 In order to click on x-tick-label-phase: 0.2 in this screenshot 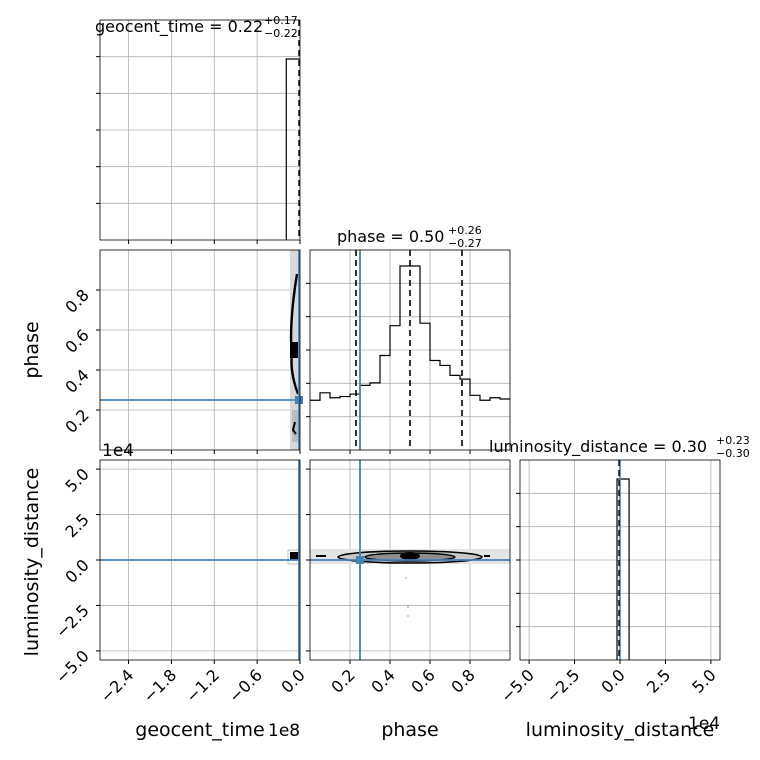, I will do `click(342, 680)`.